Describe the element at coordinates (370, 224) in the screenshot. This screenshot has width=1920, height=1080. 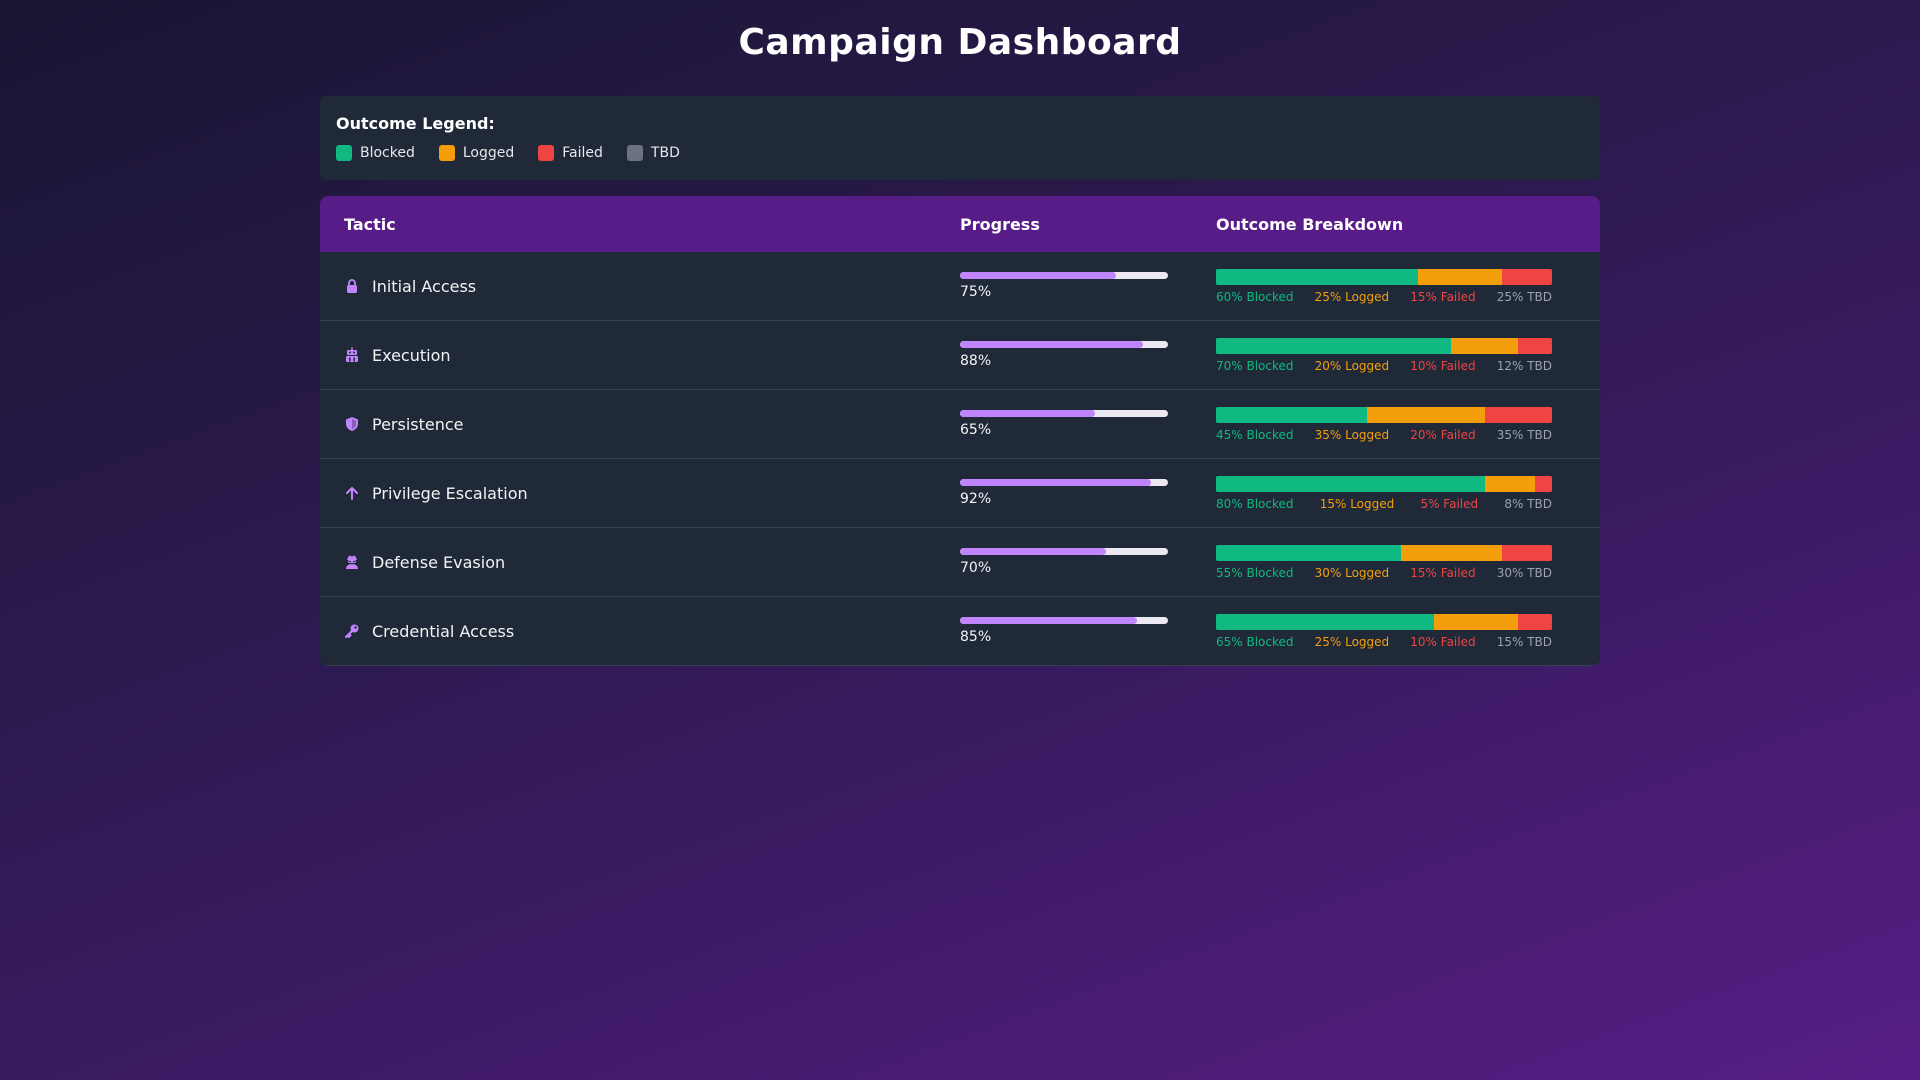
I see `header-tactic: Tactic` at that location.